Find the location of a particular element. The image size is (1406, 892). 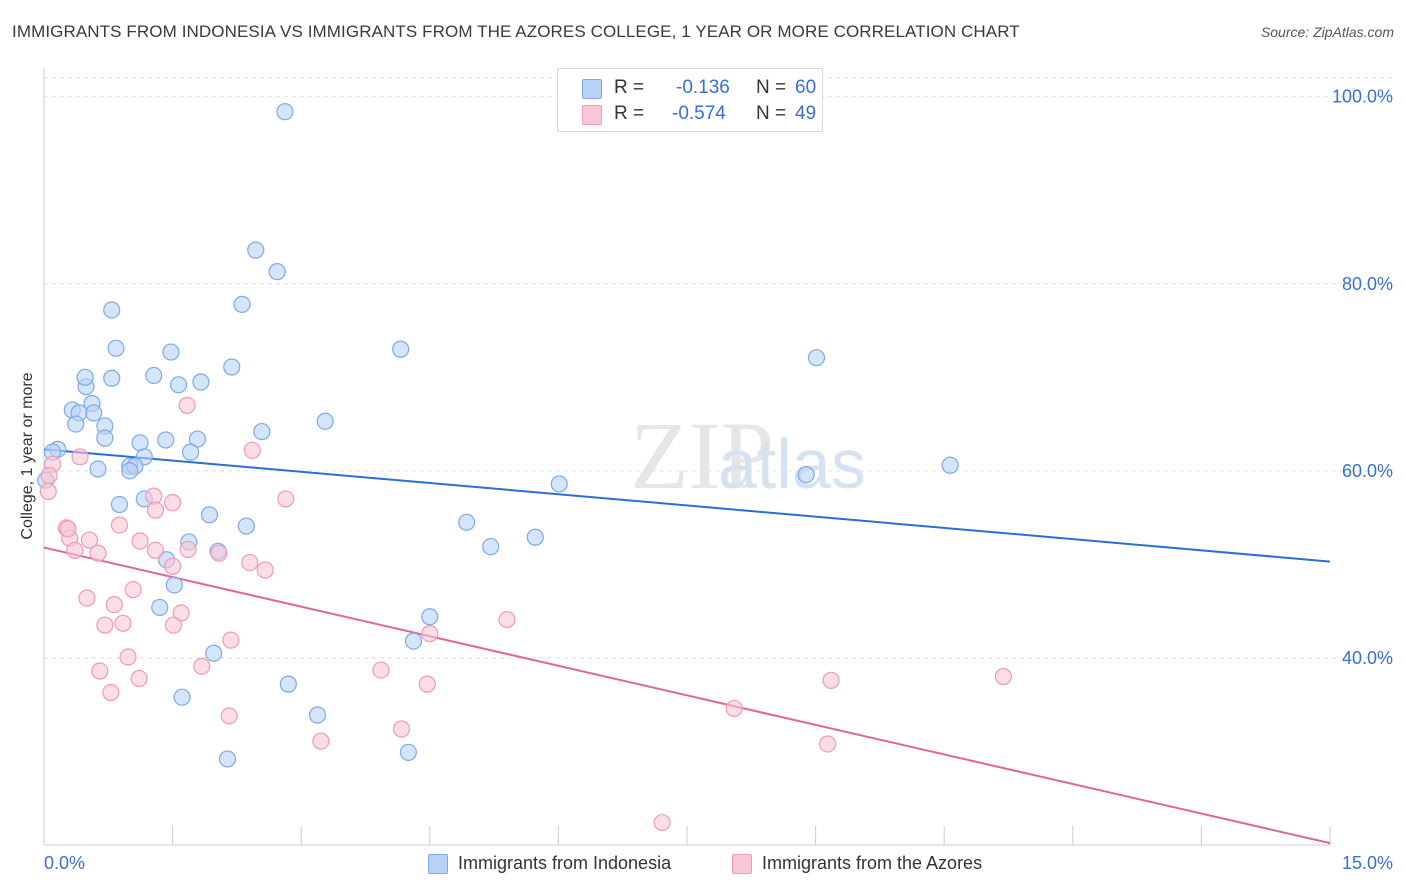

x-tick-labels: 0.0% 15.0% is located at coordinates (718, 863).